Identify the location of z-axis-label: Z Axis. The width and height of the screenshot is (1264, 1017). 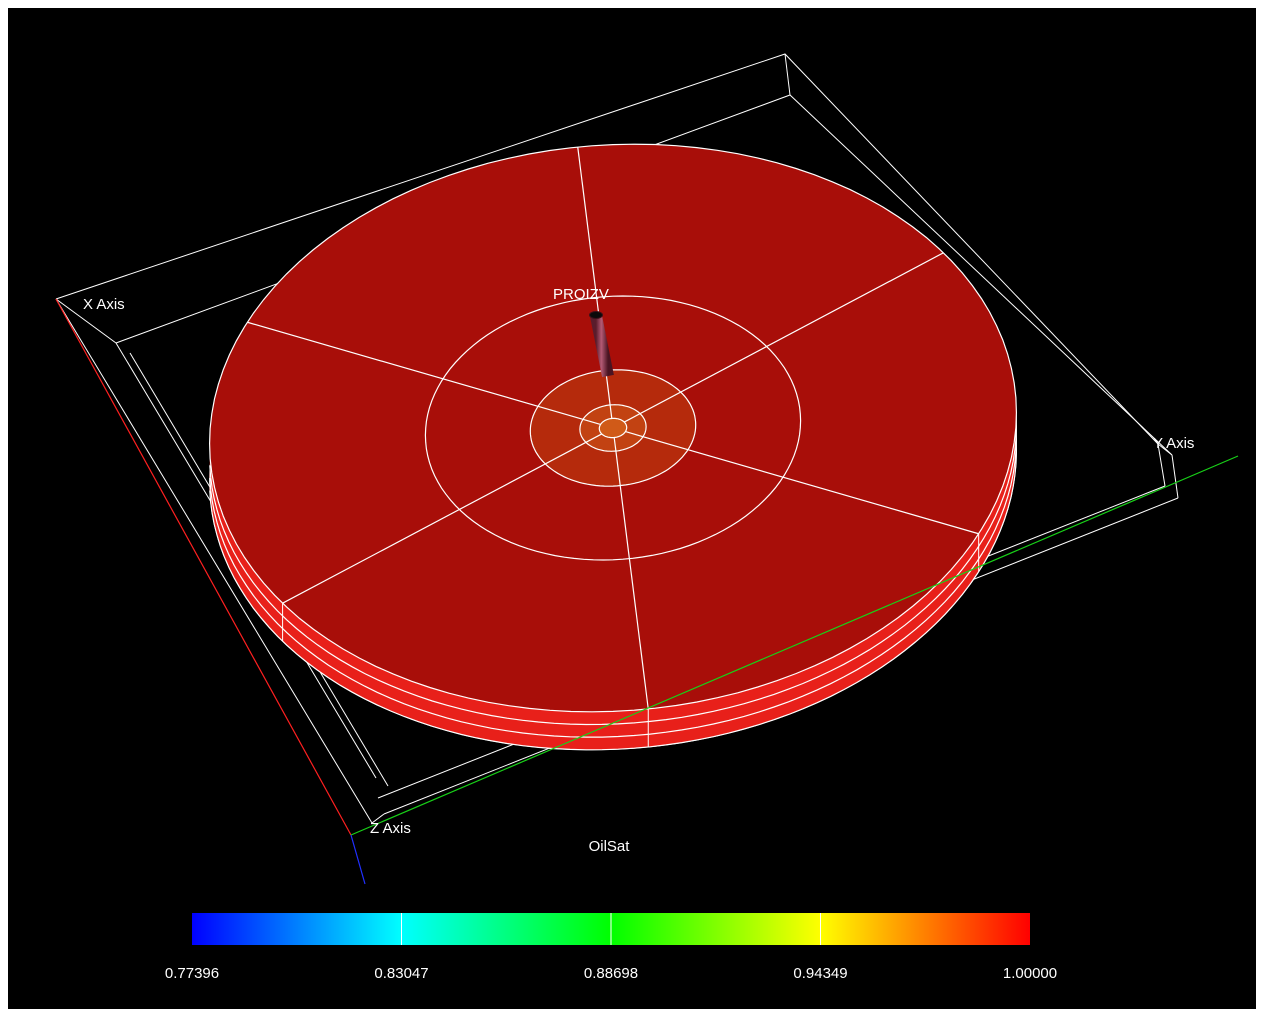
(390, 828).